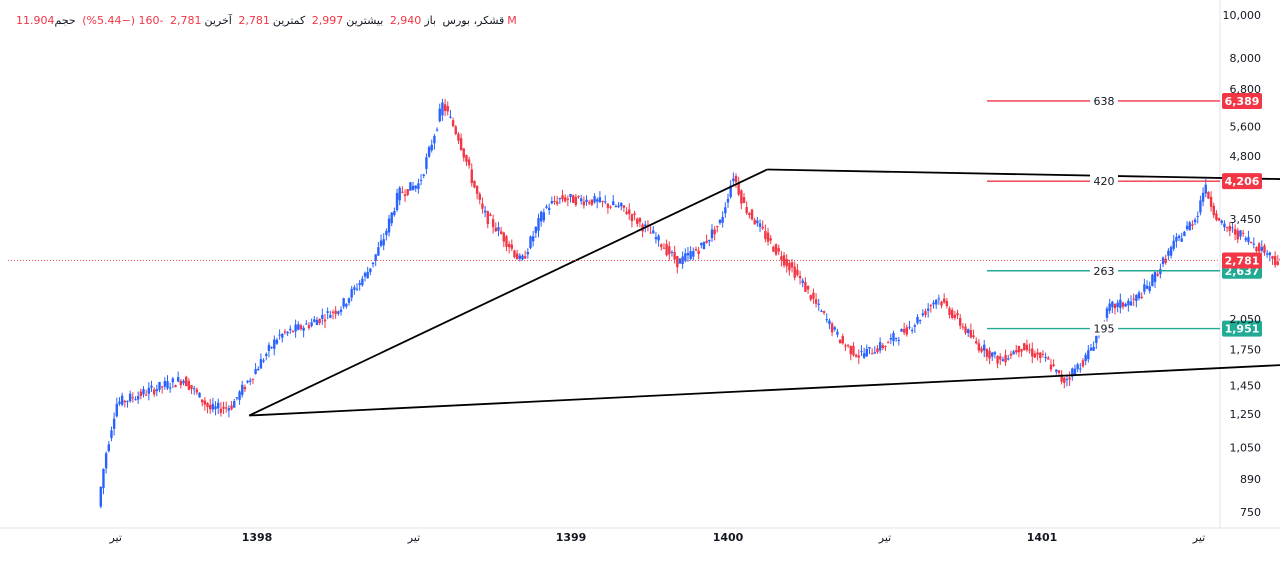 The height and width of the screenshot is (561, 1280). I want to click on price-badge-label: 4,206, so click(1242, 181).